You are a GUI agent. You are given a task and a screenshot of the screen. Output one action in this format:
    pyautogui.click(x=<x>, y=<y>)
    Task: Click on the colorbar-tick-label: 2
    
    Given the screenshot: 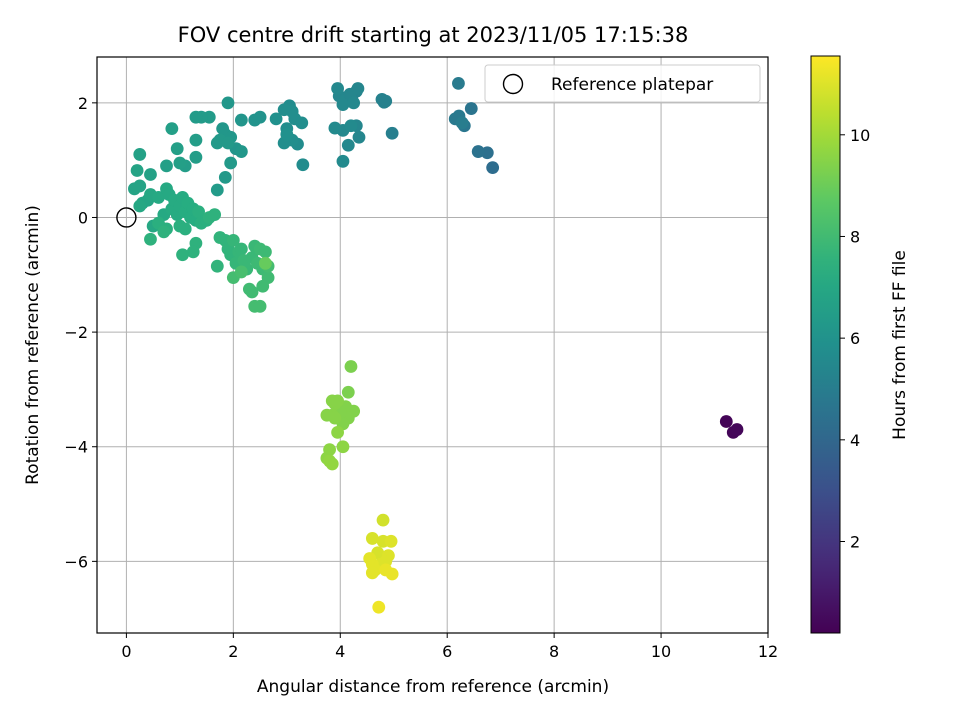 What is the action you would take?
    pyautogui.click(x=855, y=541)
    